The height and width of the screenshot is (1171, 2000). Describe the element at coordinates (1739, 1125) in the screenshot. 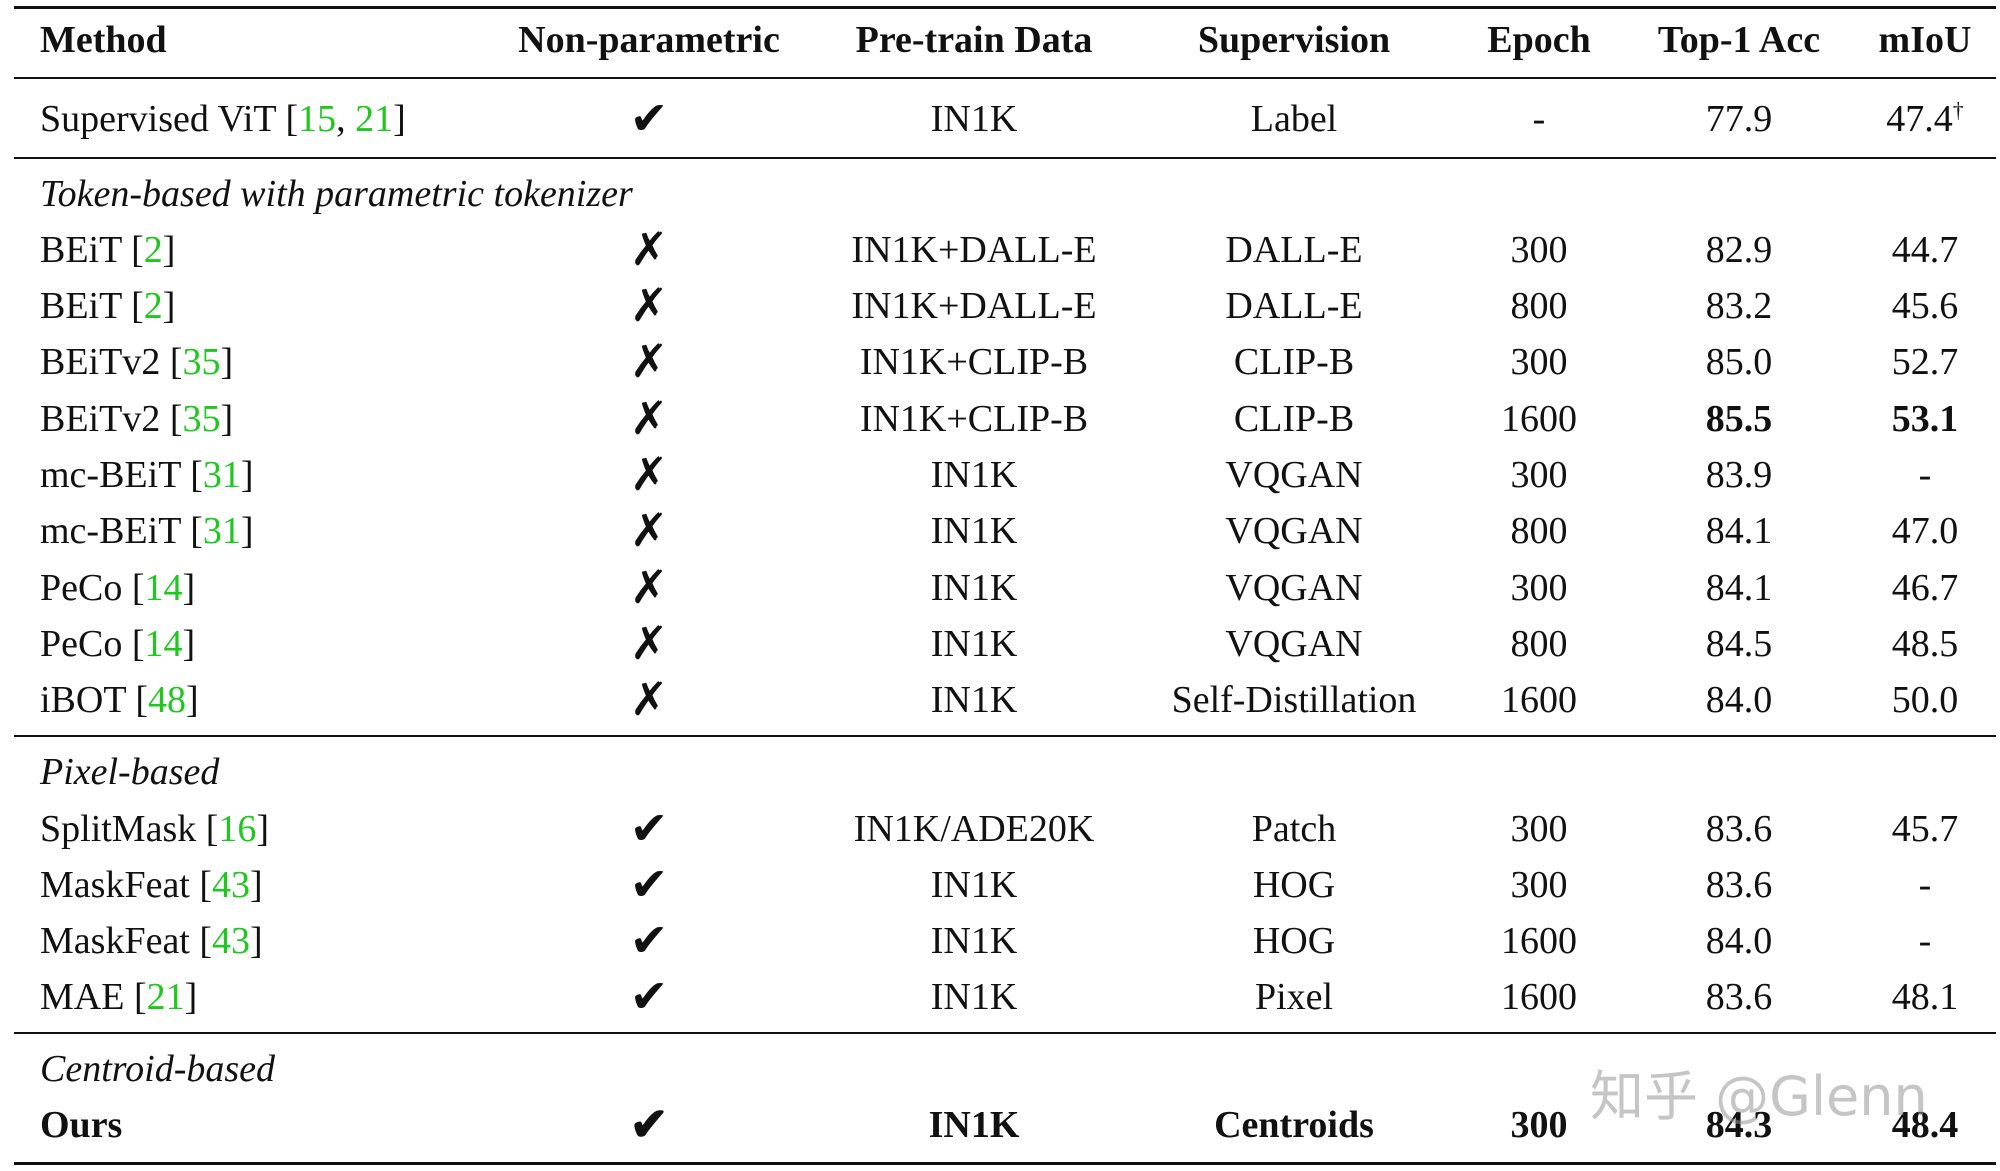

I see `top1-cell: 84.3` at that location.